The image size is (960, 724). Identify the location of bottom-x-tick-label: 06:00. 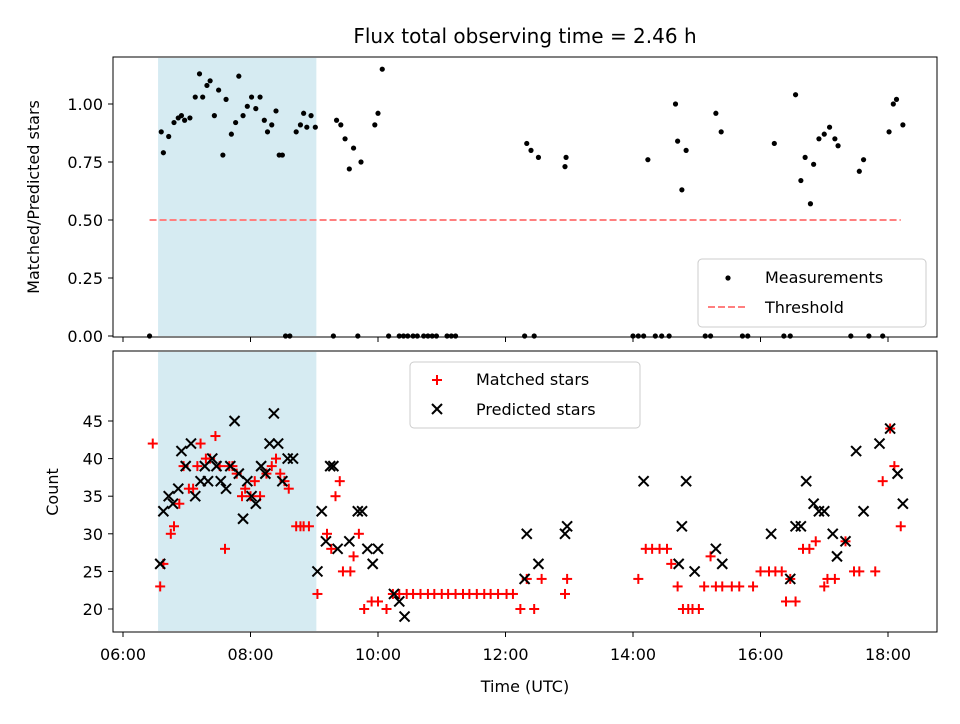
(123, 654).